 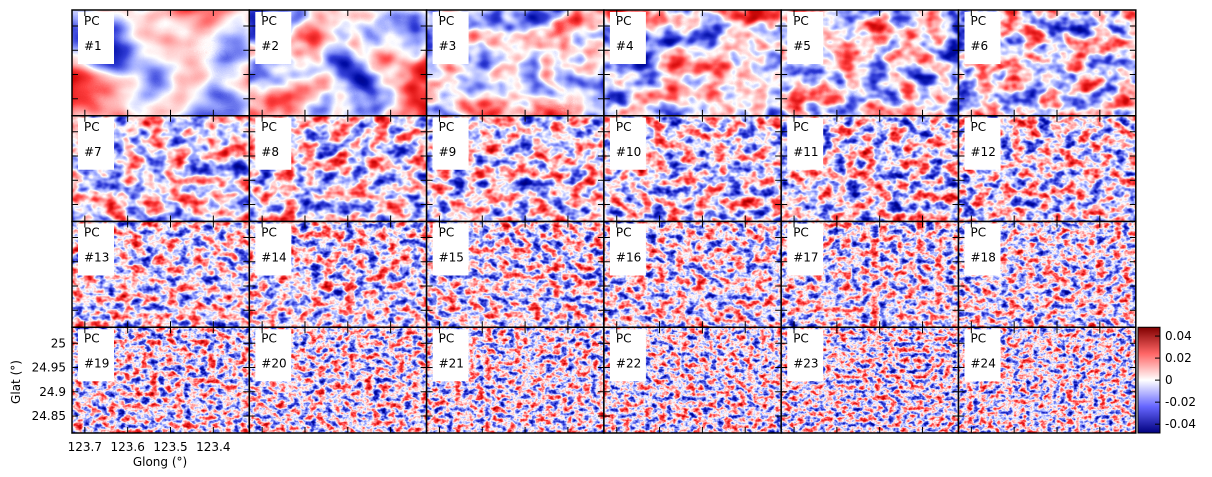 I want to click on x-tick-label: 123.5, so click(x=170, y=447).